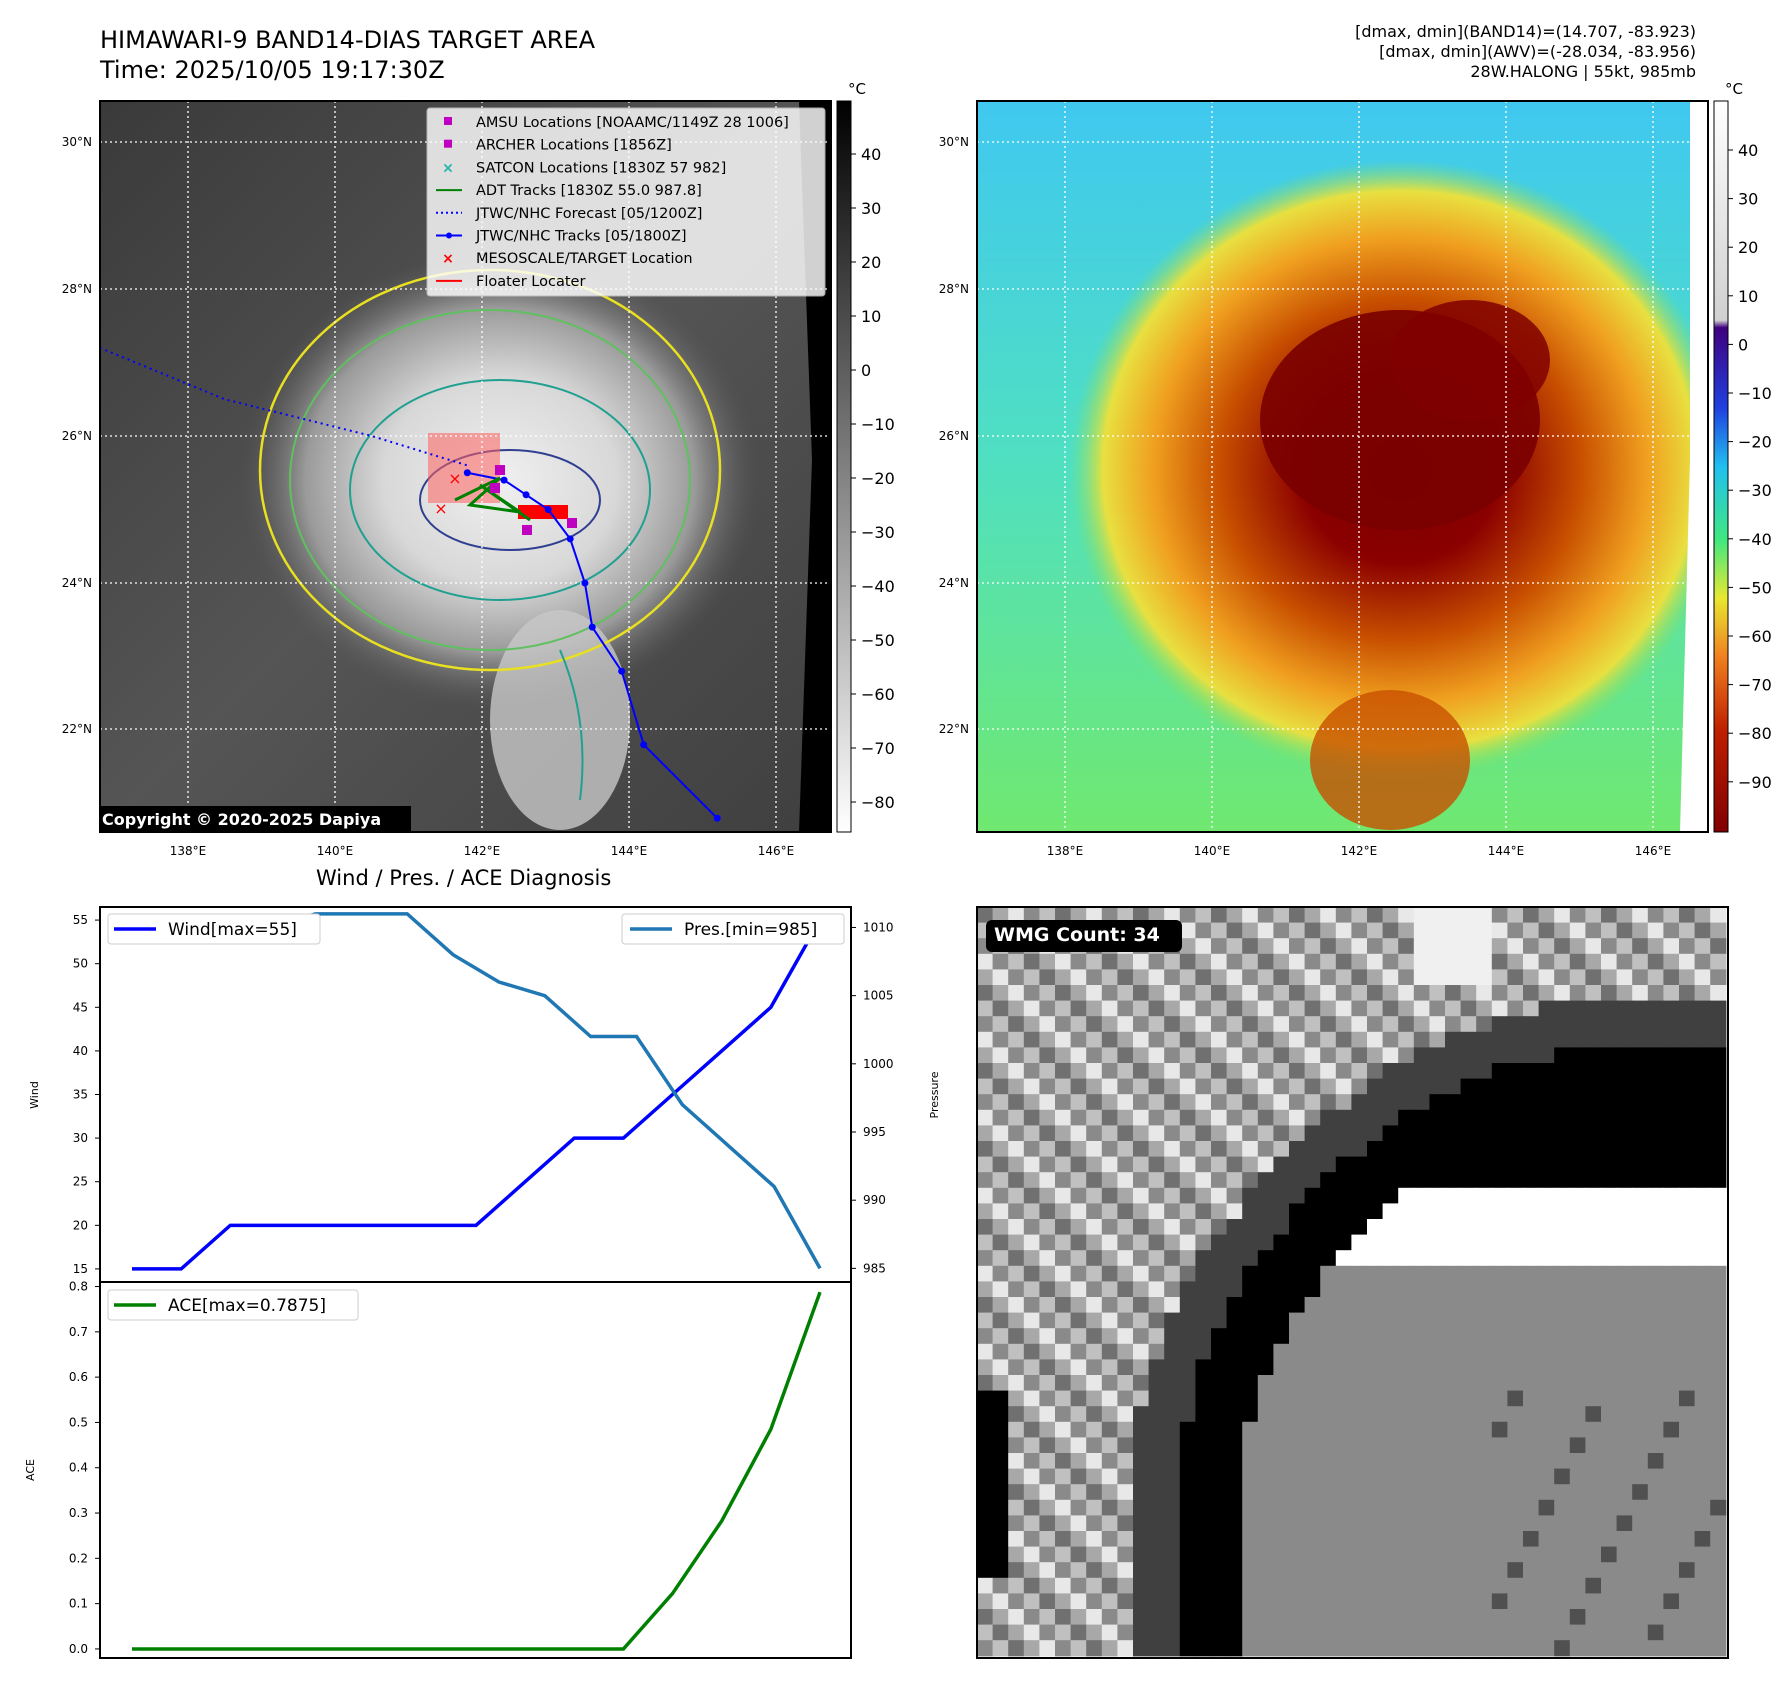 The width and height of the screenshot is (1792, 1690). What do you see at coordinates (78, 1332) in the screenshot?
I see `ace-ytick: 0.7` at bounding box center [78, 1332].